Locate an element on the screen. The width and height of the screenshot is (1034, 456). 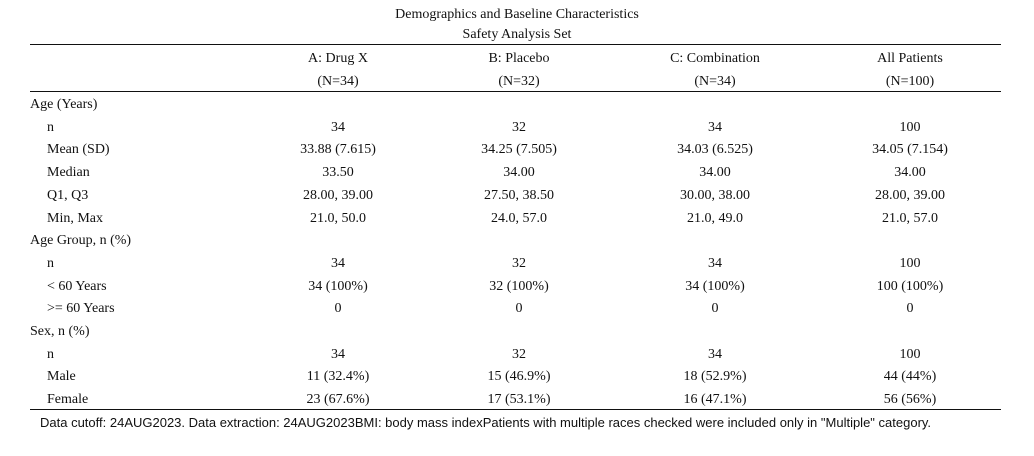
table-row: Median 33.50 34.00 34.00 34.00 is located at coordinates (517, 173).